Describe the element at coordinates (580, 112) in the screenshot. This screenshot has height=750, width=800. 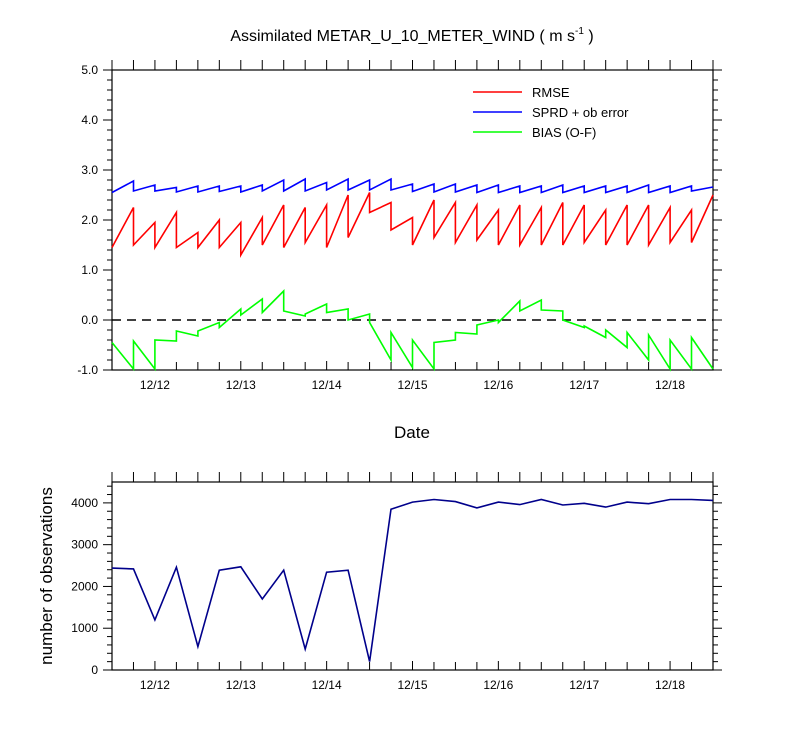
I see `legend-label-sprd: SPRD + ob error` at that location.